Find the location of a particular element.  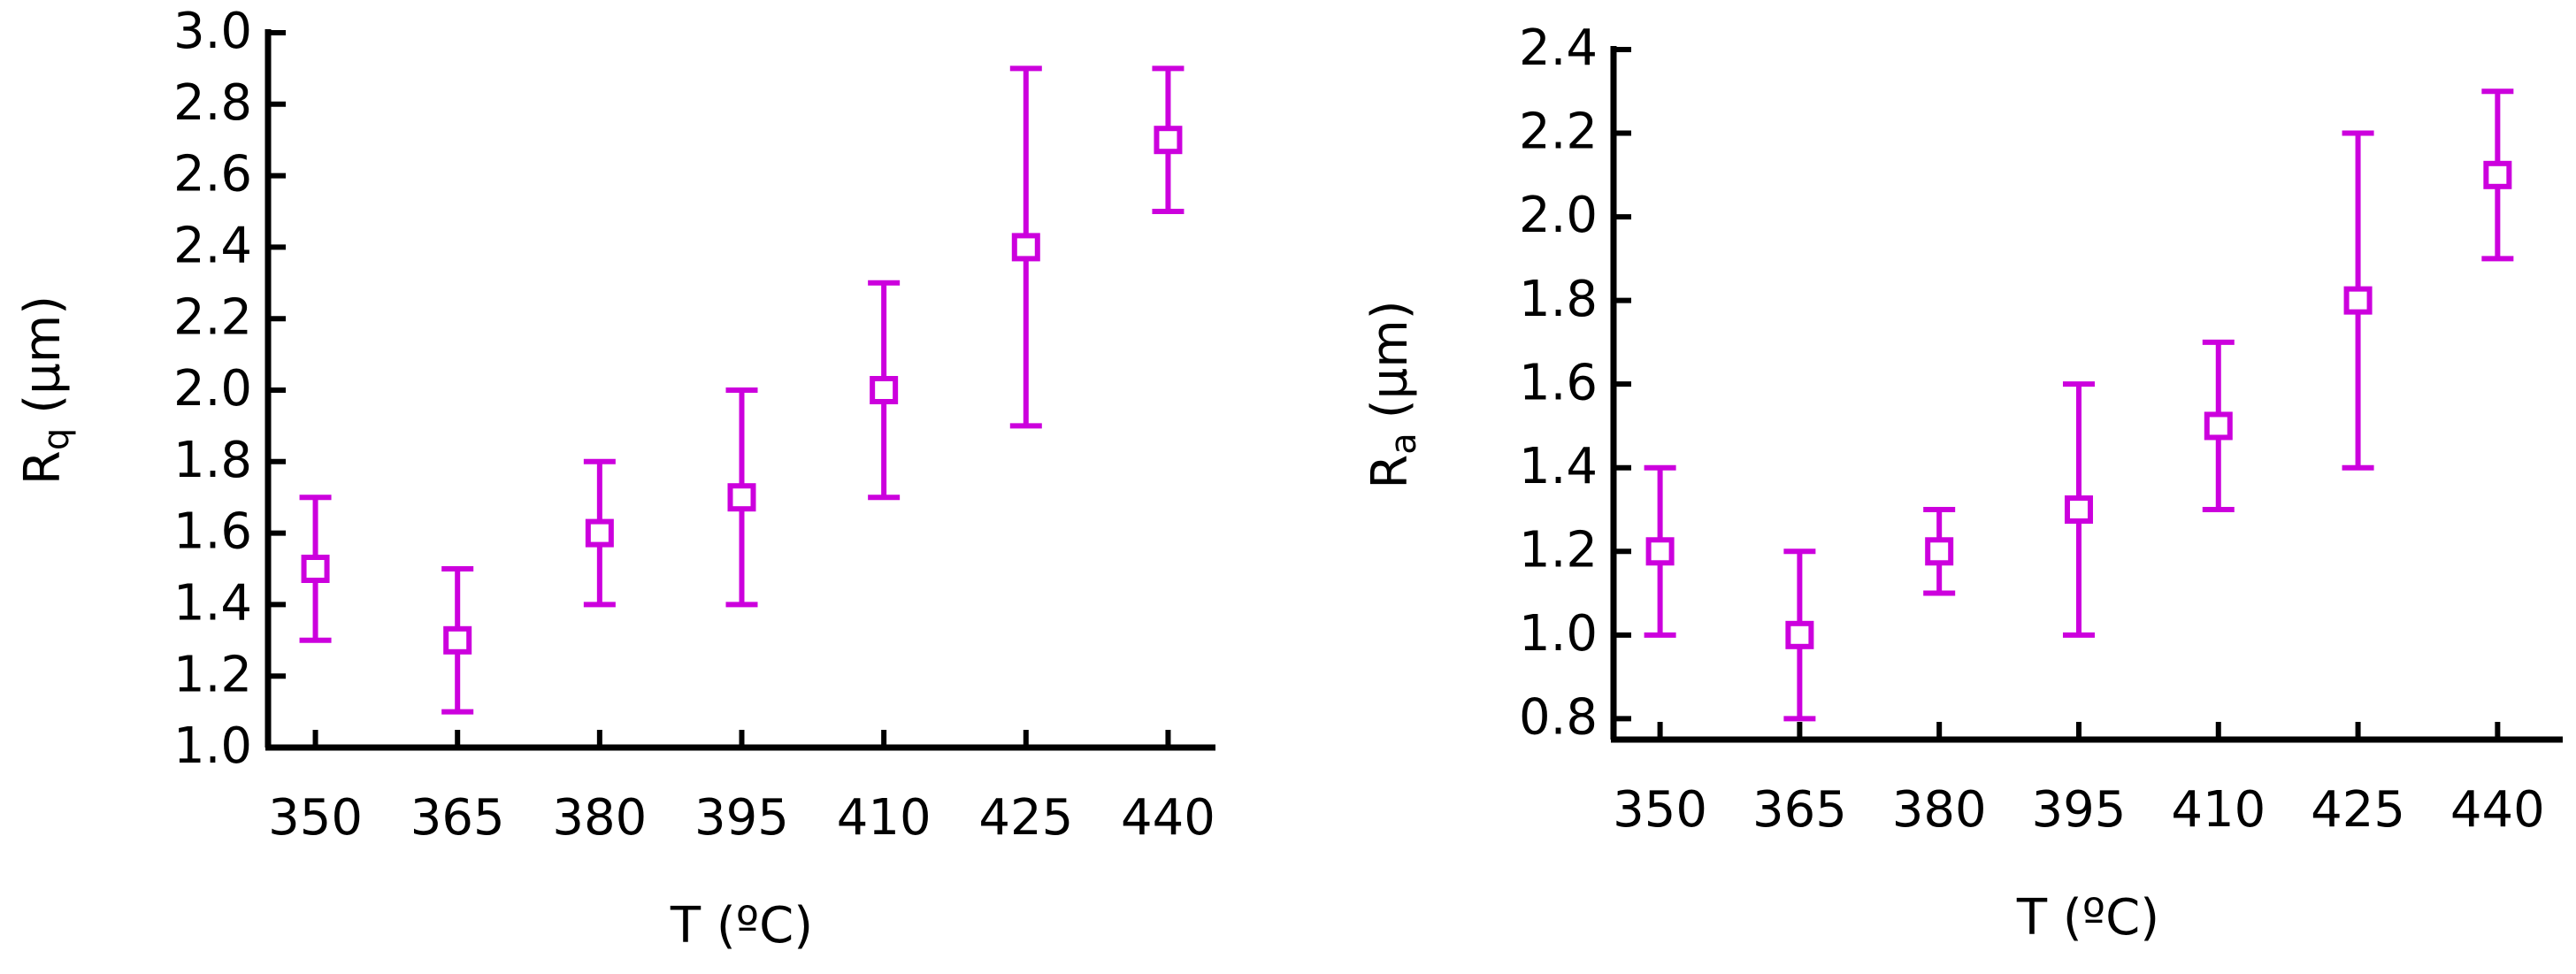

y-axis-title: Ra (µm) is located at coordinates (1392, 394).